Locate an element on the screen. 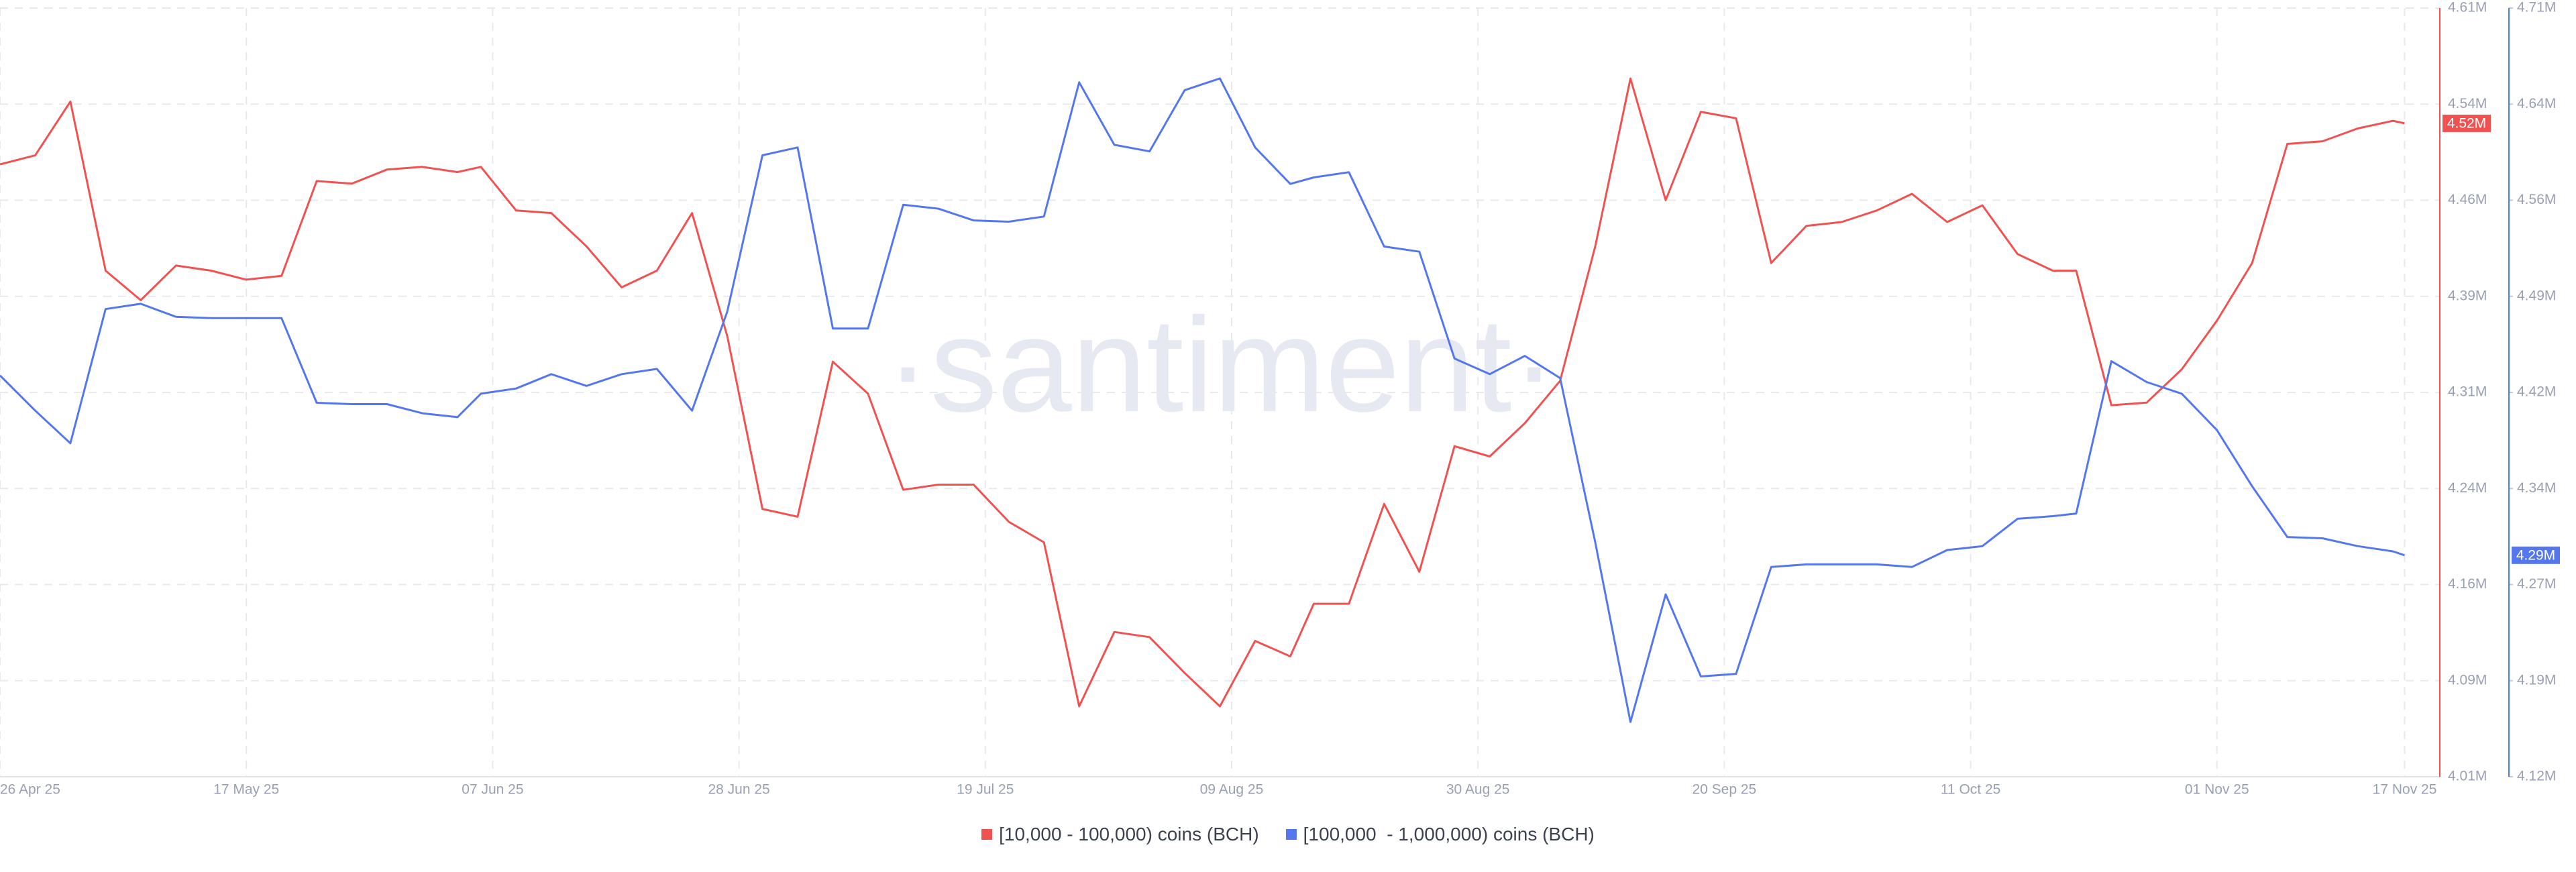  x-tick-label: 17 May 25 is located at coordinates (246, 790).